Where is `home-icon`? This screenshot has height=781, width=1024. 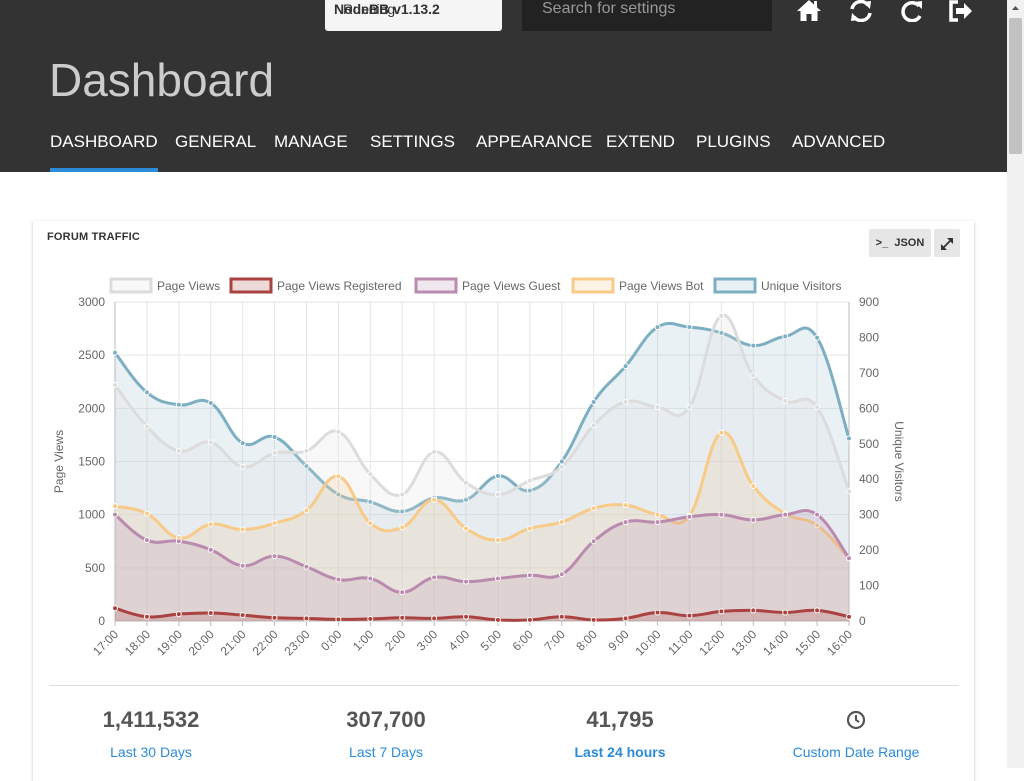
home-icon is located at coordinates (809, 11).